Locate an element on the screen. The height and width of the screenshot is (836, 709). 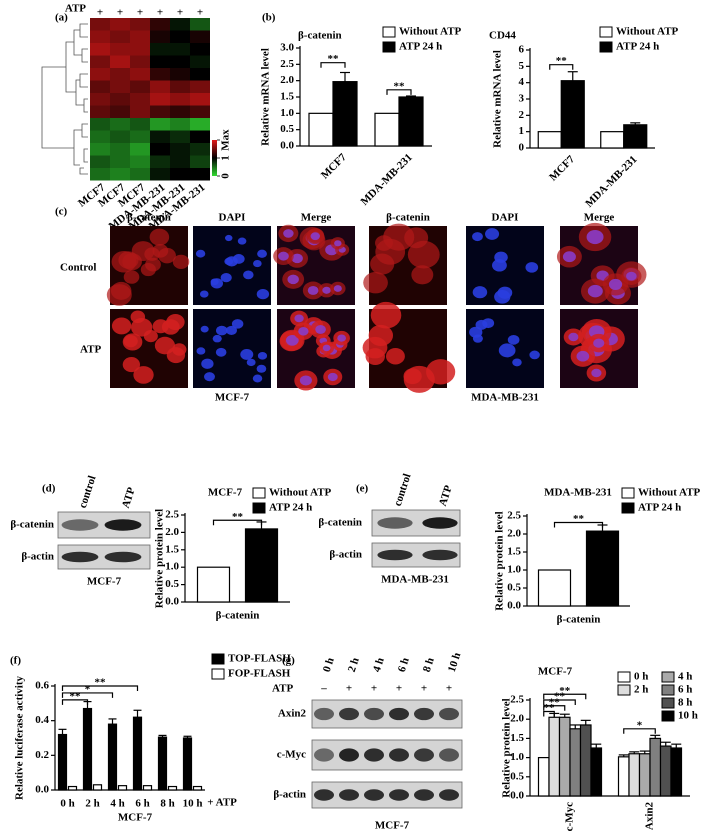
y-axis-label: Relative protein level is located at coordinates (160, 558).